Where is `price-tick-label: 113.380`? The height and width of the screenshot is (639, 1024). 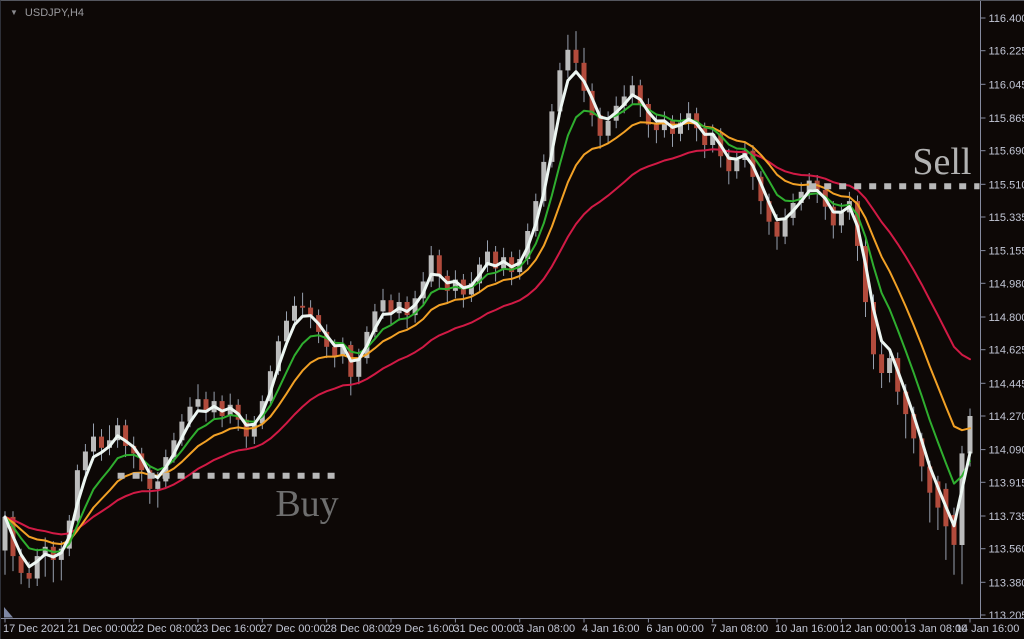 price-tick-label: 113.380 is located at coordinates (1006, 583).